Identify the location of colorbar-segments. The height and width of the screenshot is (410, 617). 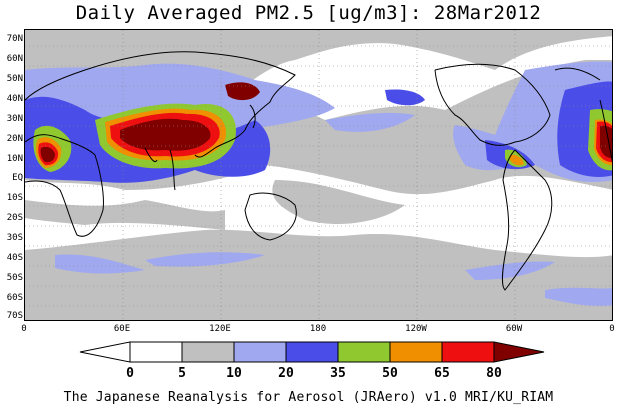
(312, 352).